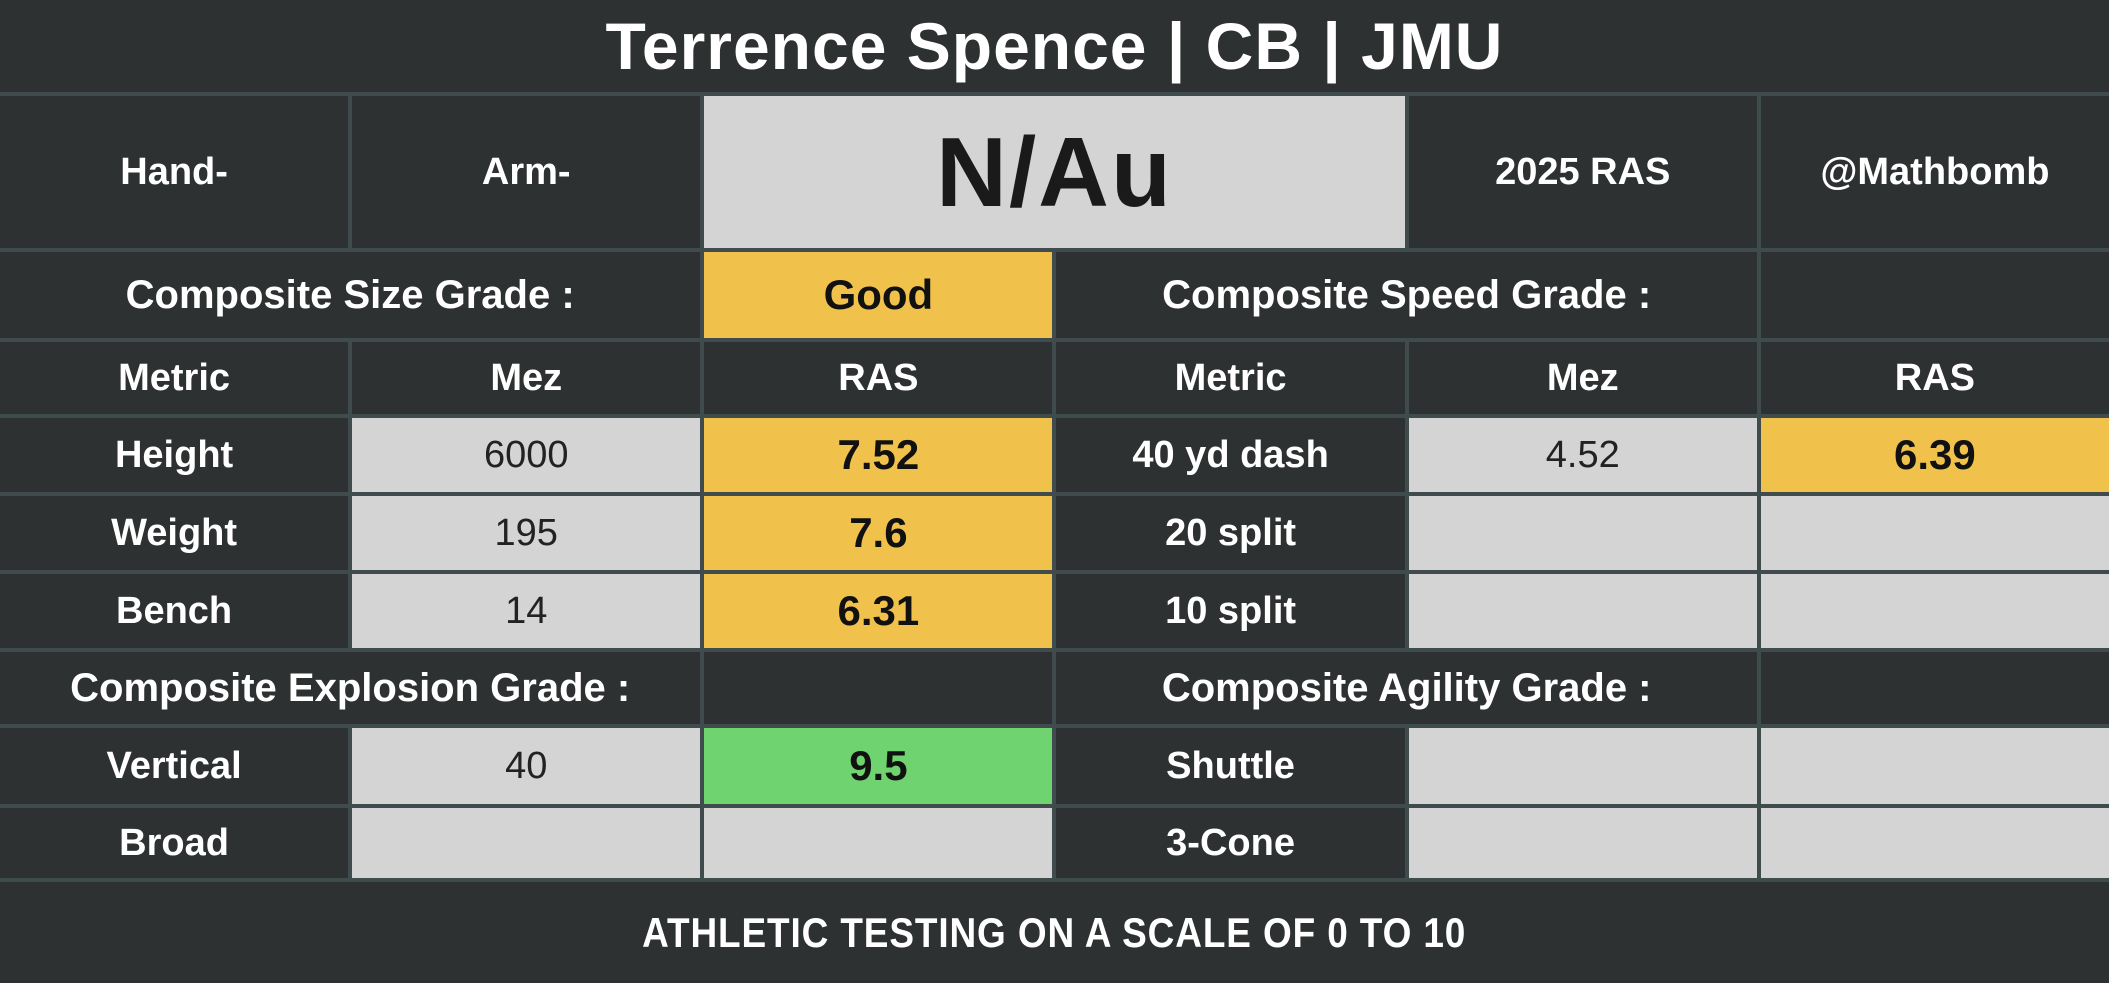 Image resolution: width=2109 pixels, height=983 pixels. I want to click on shuttle-mez-value, so click(1582, 766).